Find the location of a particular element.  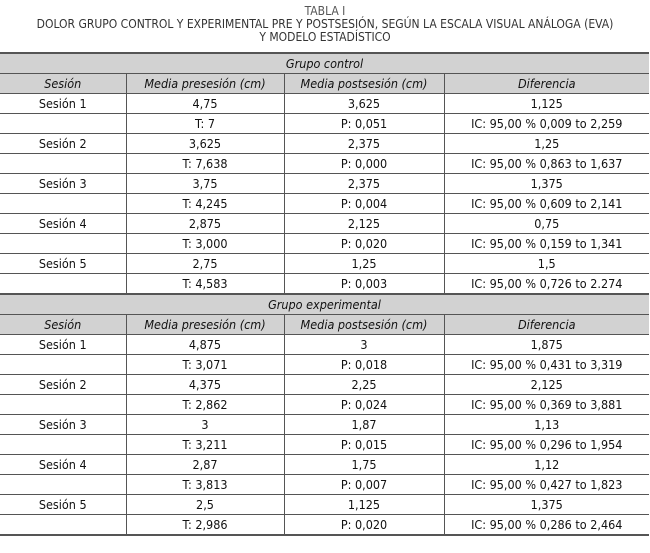

table-cell: P: 0,018 is located at coordinates (364, 364).